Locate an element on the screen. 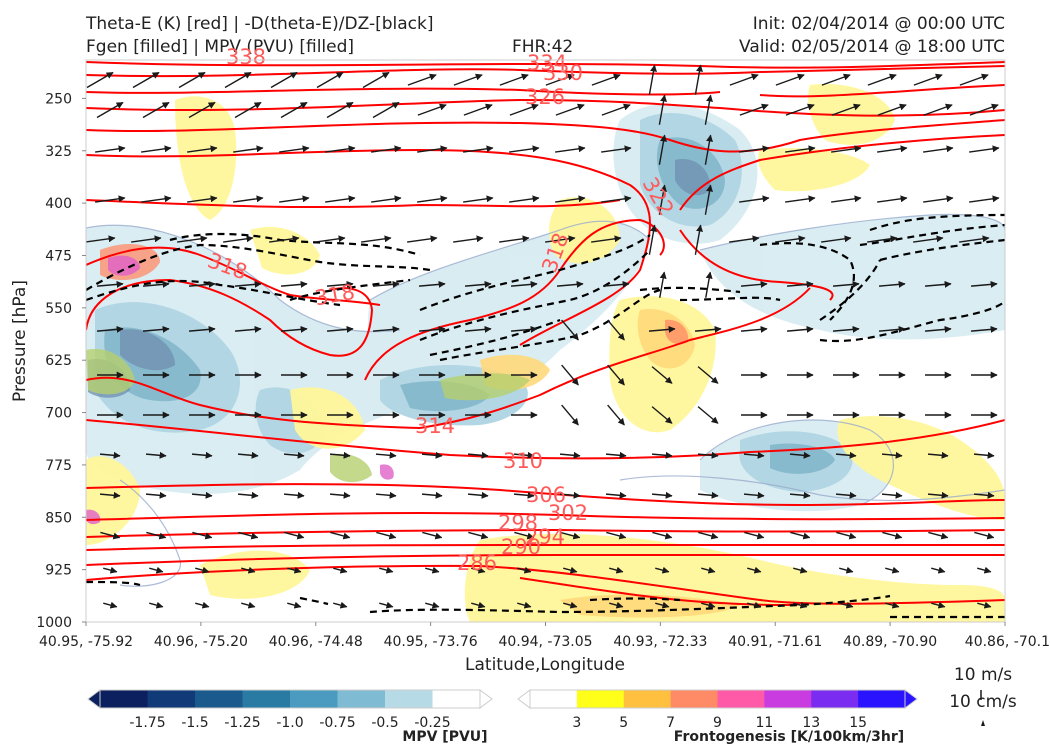 Image resolution: width=1050 pixels, height=750 pixels. x-tick-label: 40.96, -75.20 is located at coordinates (201, 642).